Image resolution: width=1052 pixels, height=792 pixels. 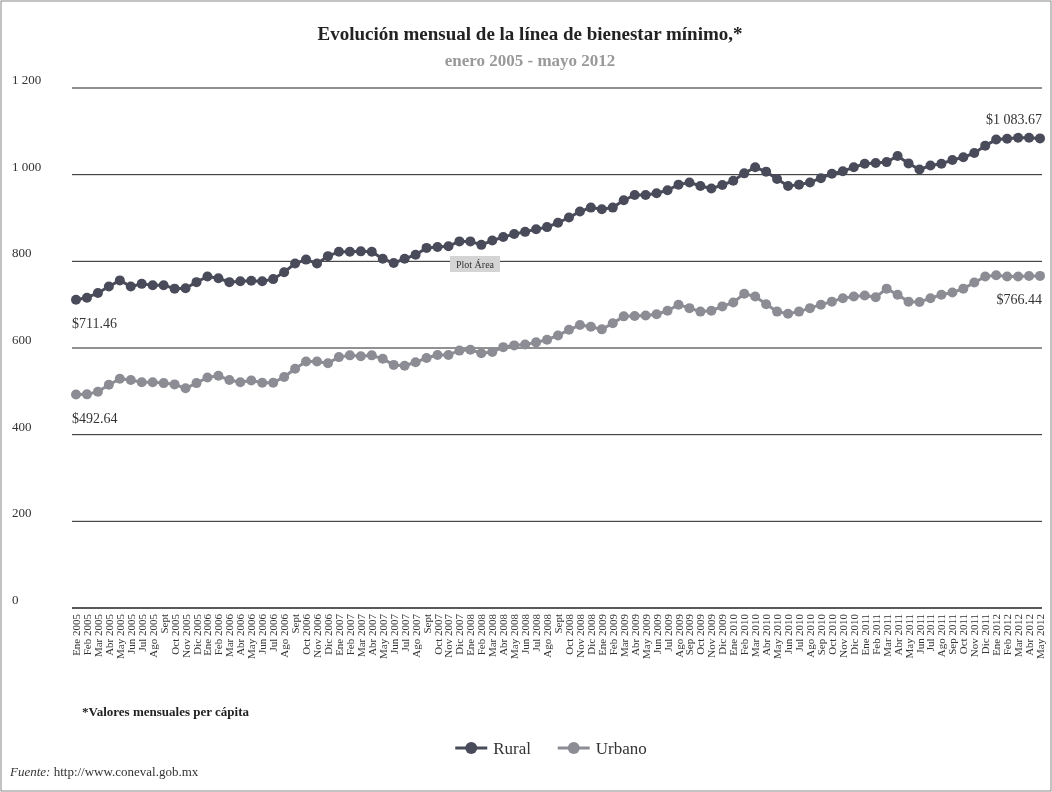 I want to click on x-tick-label: Jun 2006, so click(x=262, y=634).